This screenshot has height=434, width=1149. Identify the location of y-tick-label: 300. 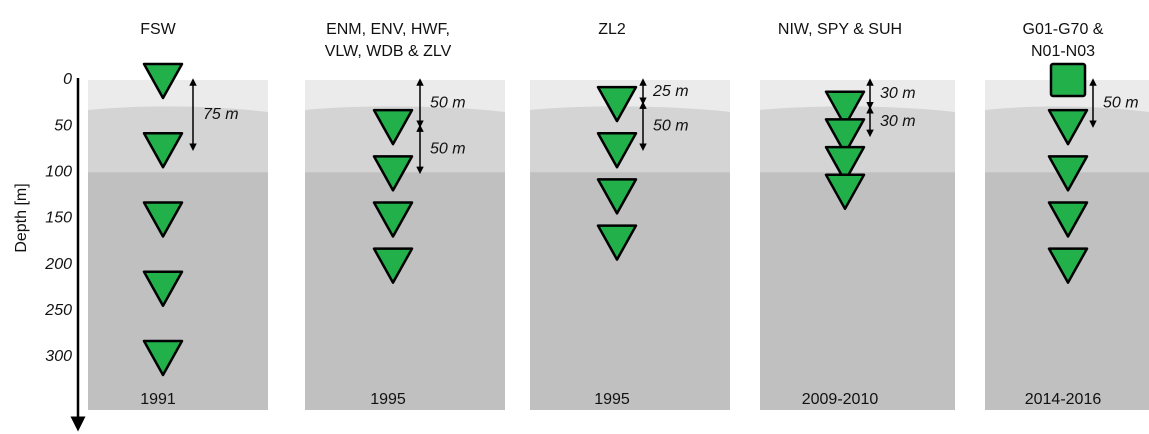
(58, 356).